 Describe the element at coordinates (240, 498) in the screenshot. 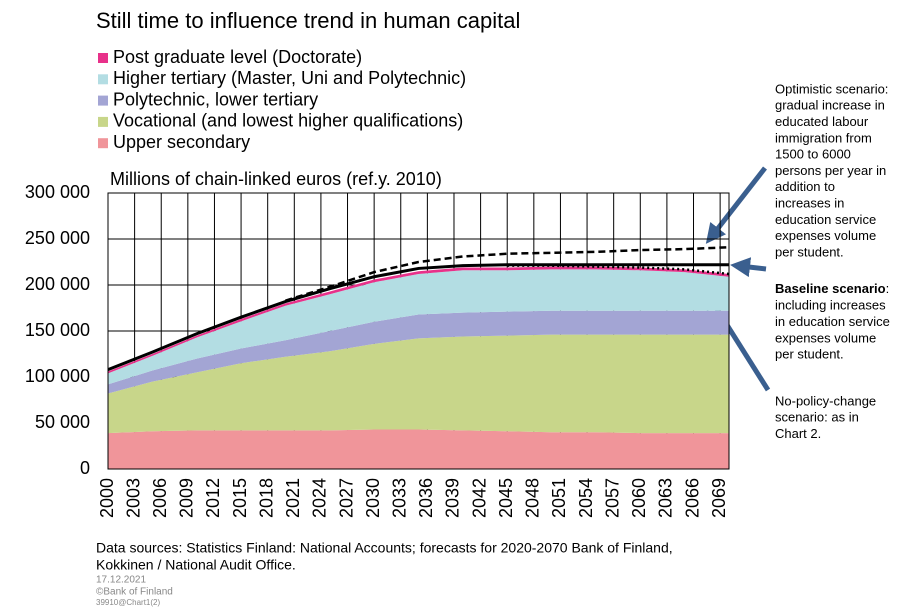

I see `x-tick-label: 2015` at that location.